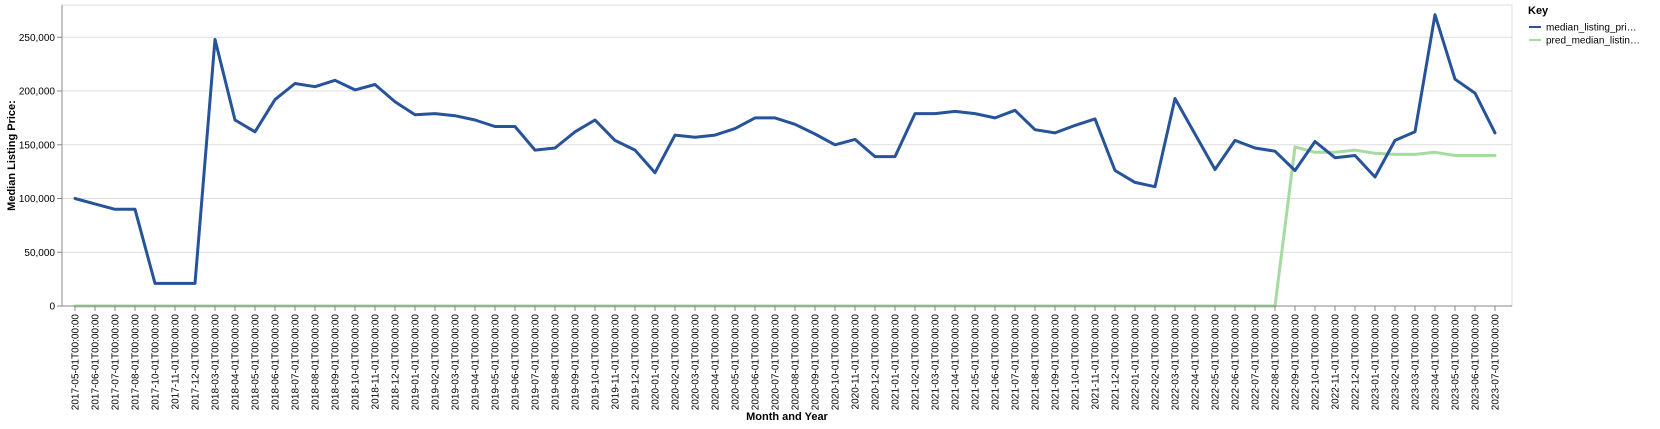 The image size is (1660, 429). I want to click on x-tick-label: 2021-10-01T00:00:00, so click(1076, 362).